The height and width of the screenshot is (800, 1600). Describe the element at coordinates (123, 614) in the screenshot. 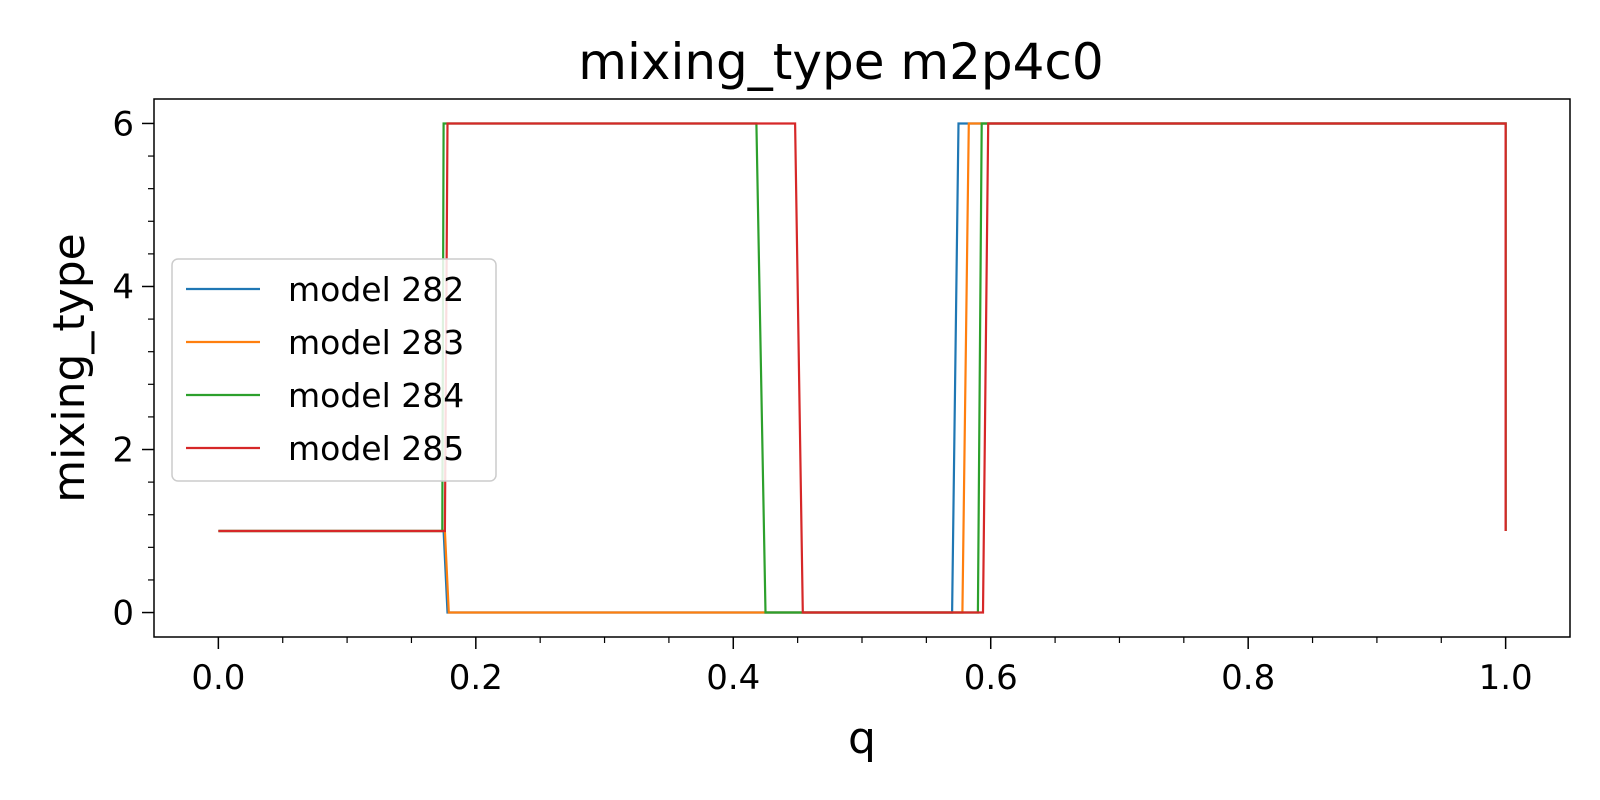

I see `y-tick-label: 0` at that location.